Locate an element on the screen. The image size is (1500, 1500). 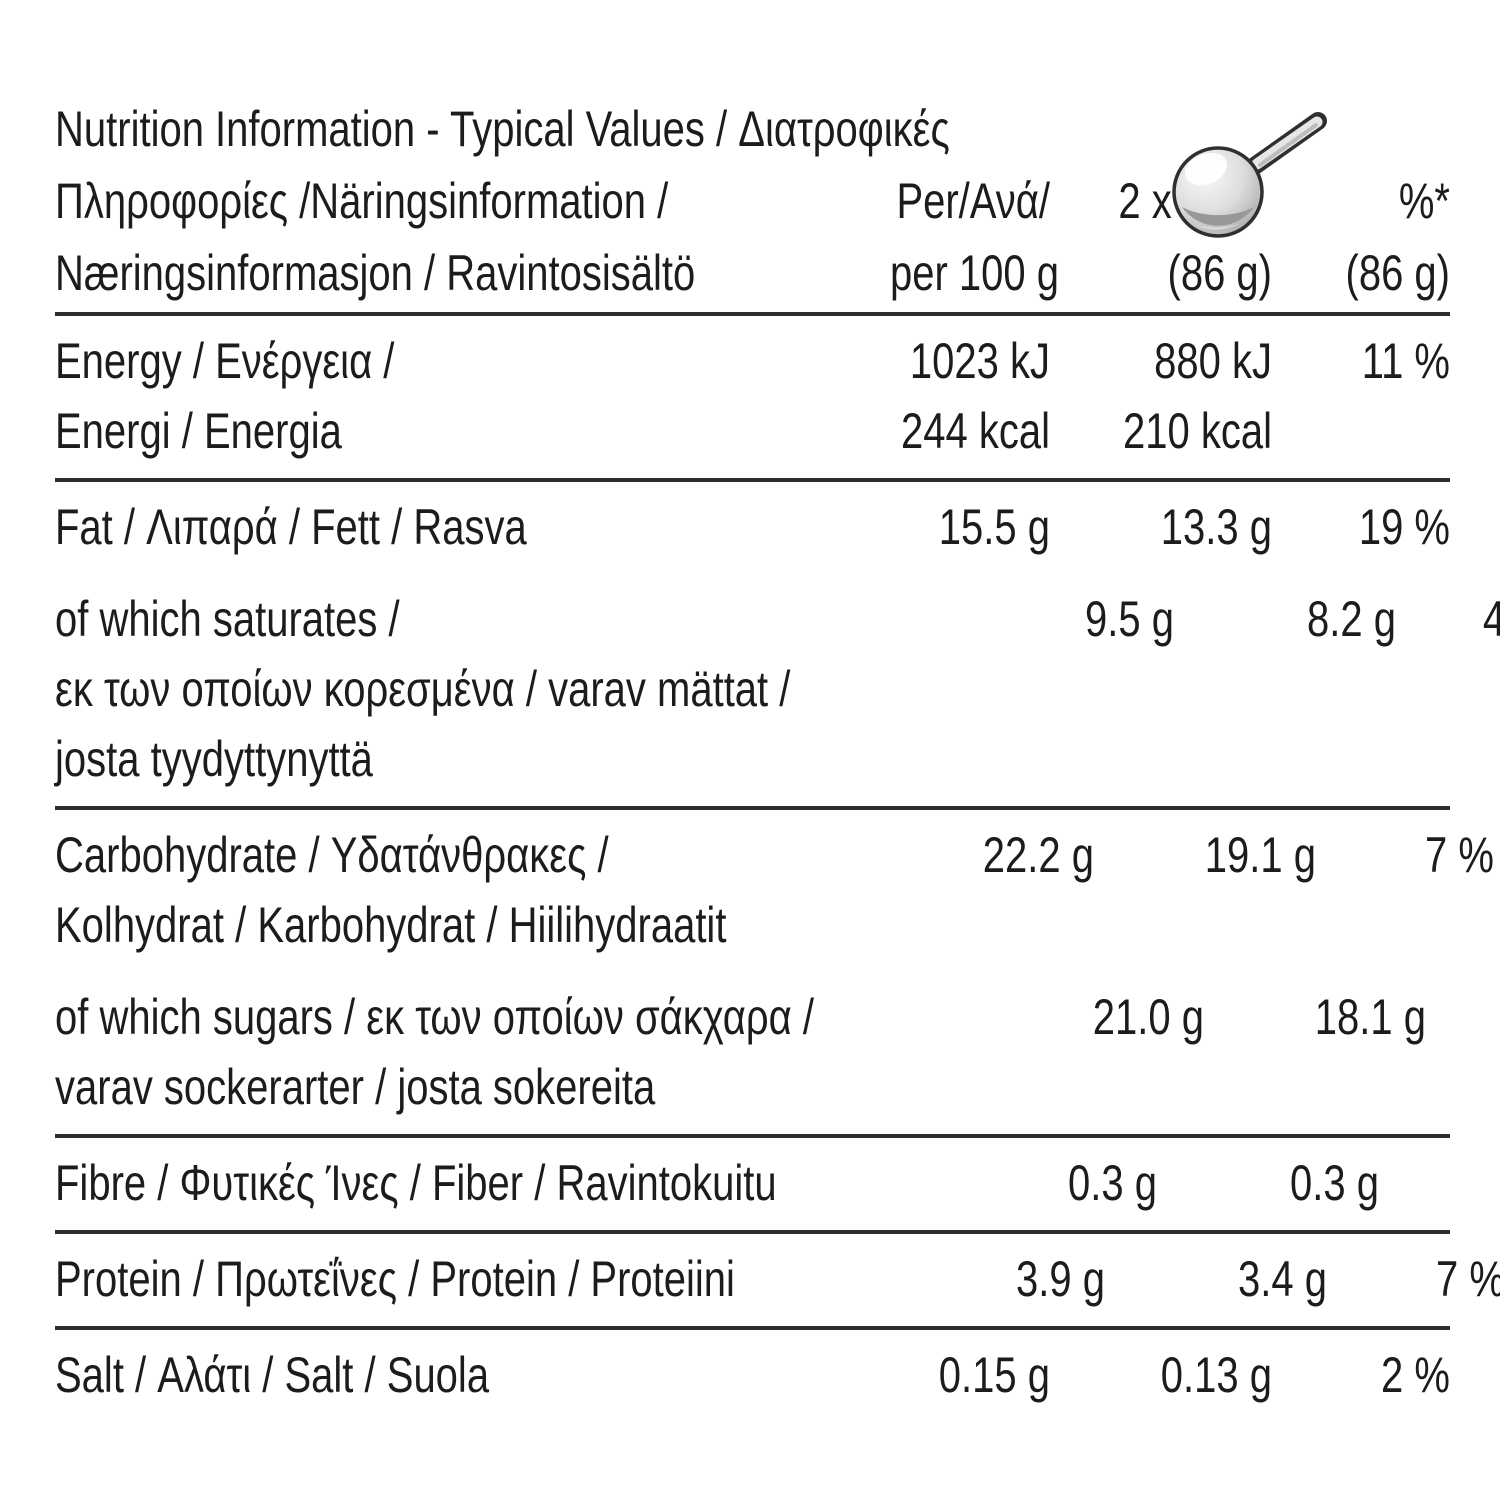
nutrient-name: Fat / Λιπαρά / Fett / Rasva is located at coordinates (452, 527).